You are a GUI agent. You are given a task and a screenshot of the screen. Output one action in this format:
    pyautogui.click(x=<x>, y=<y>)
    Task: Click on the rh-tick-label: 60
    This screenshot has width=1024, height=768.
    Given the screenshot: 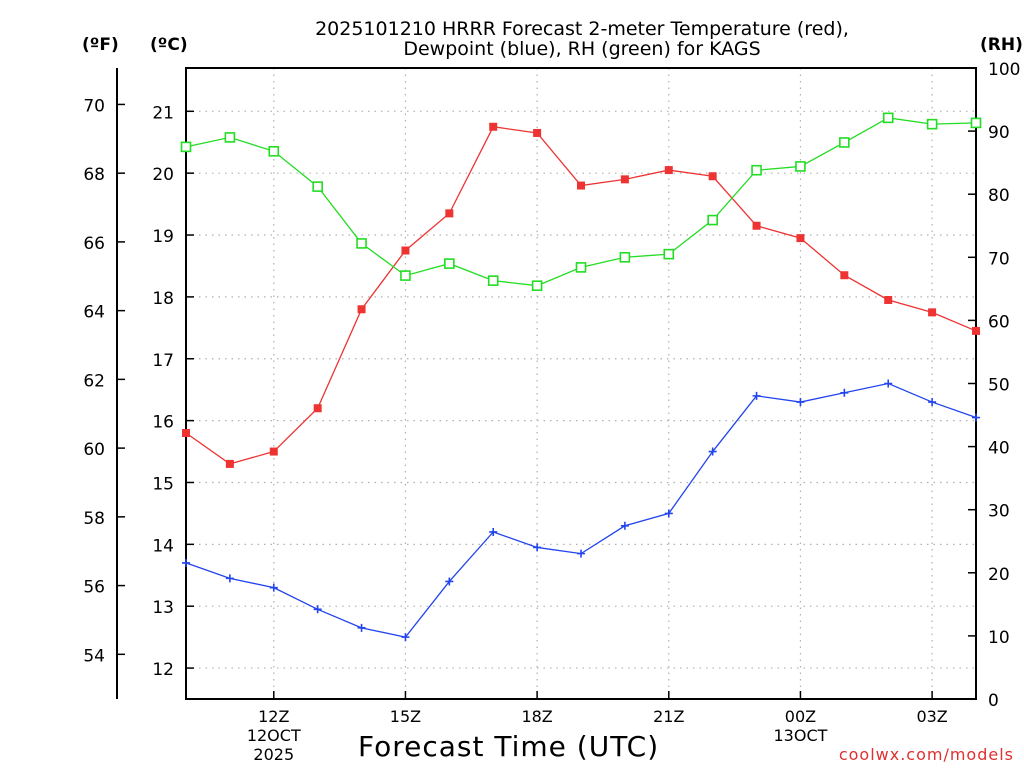 What is the action you would take?
    pyautogui.click(x=999, y=322)
    